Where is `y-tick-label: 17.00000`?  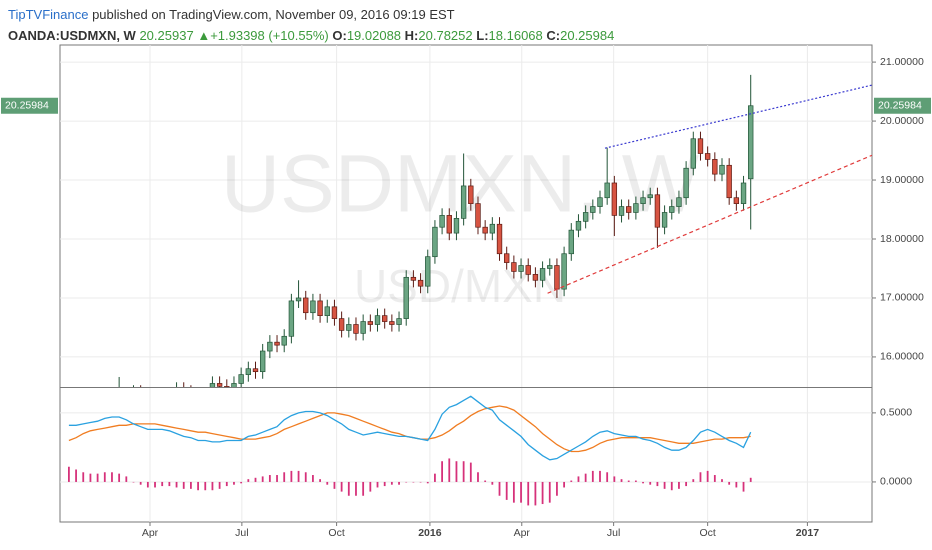
y-tick-label: 17.00000 is located at coordinates (902, 298).